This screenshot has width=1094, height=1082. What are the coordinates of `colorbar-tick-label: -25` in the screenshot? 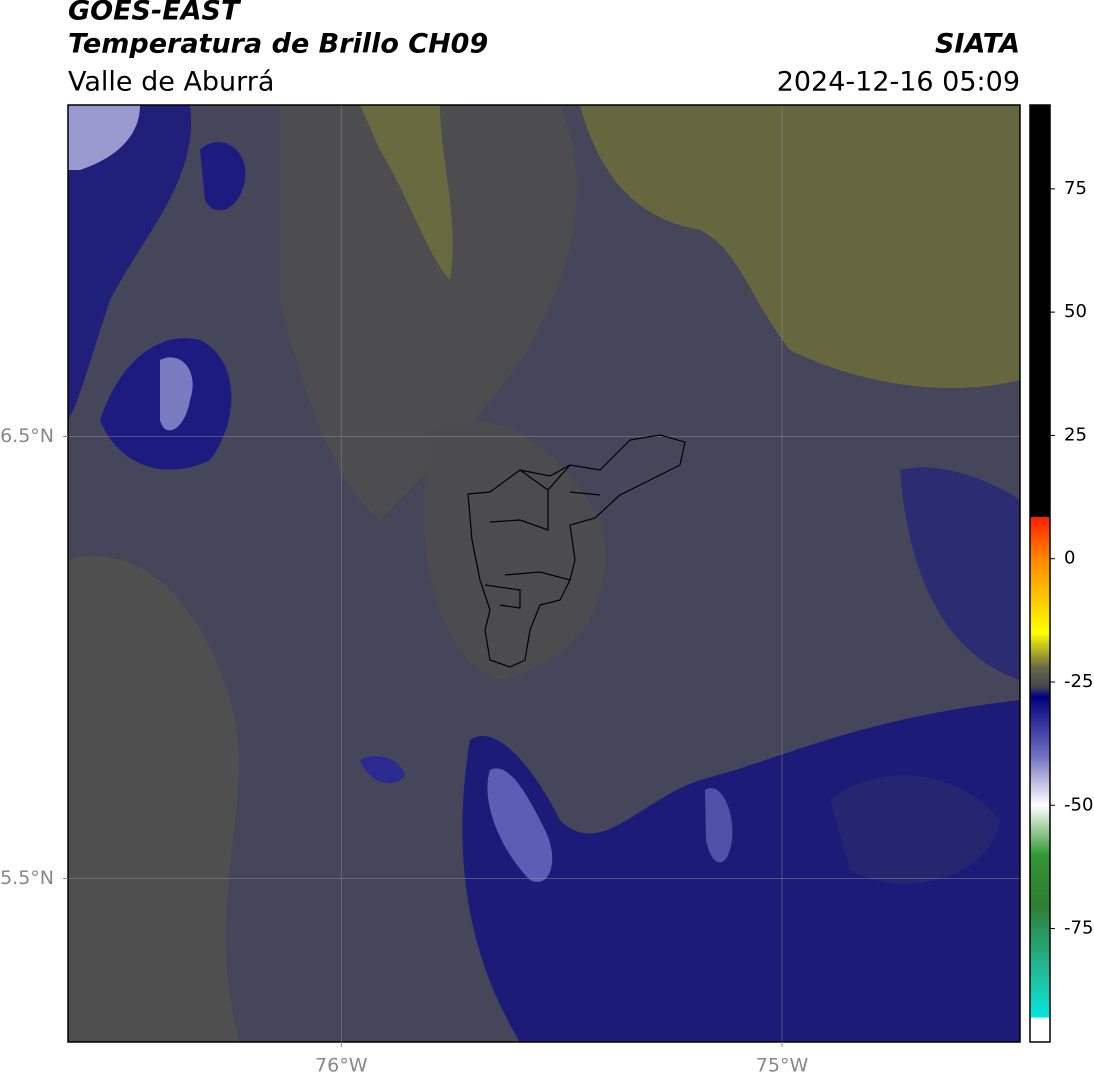 It's located at (1078, 681).